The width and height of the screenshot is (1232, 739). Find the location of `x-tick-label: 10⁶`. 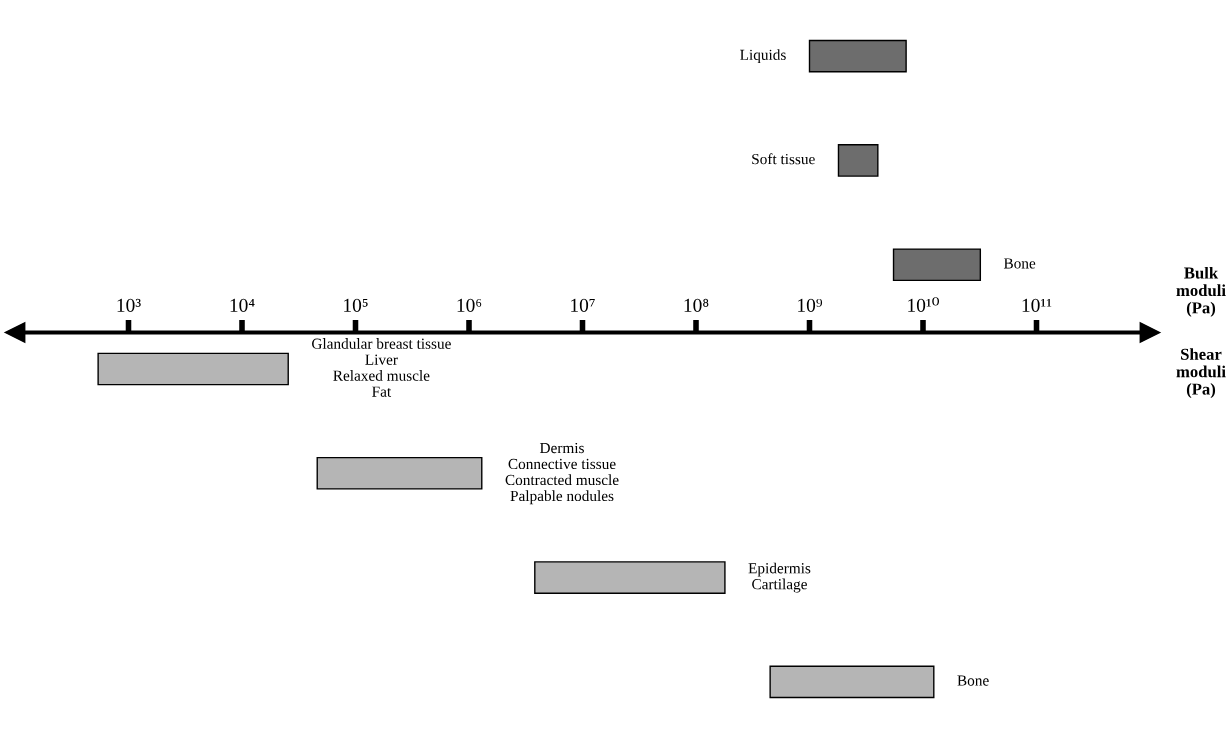

x-tick-label: 10⁶ is located at coordinates (469, 305).